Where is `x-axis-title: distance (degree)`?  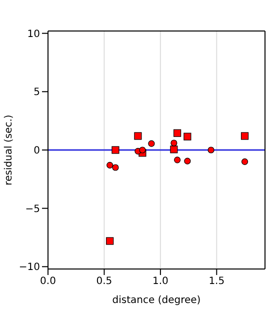 x-axis-title: distance (degree) is located at coordinates (156, 300).